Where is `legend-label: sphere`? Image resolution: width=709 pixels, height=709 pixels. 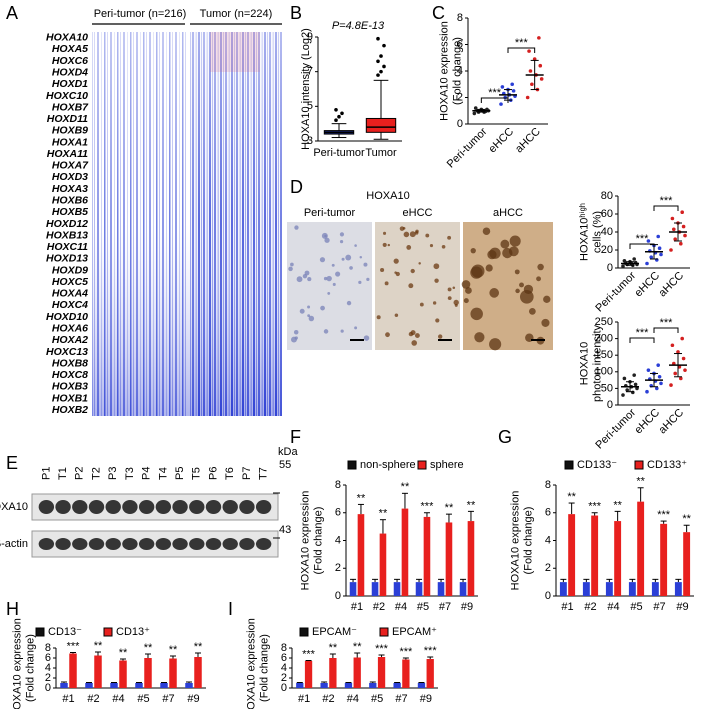 legend-label: sphere is located at coordinates (447, 465).